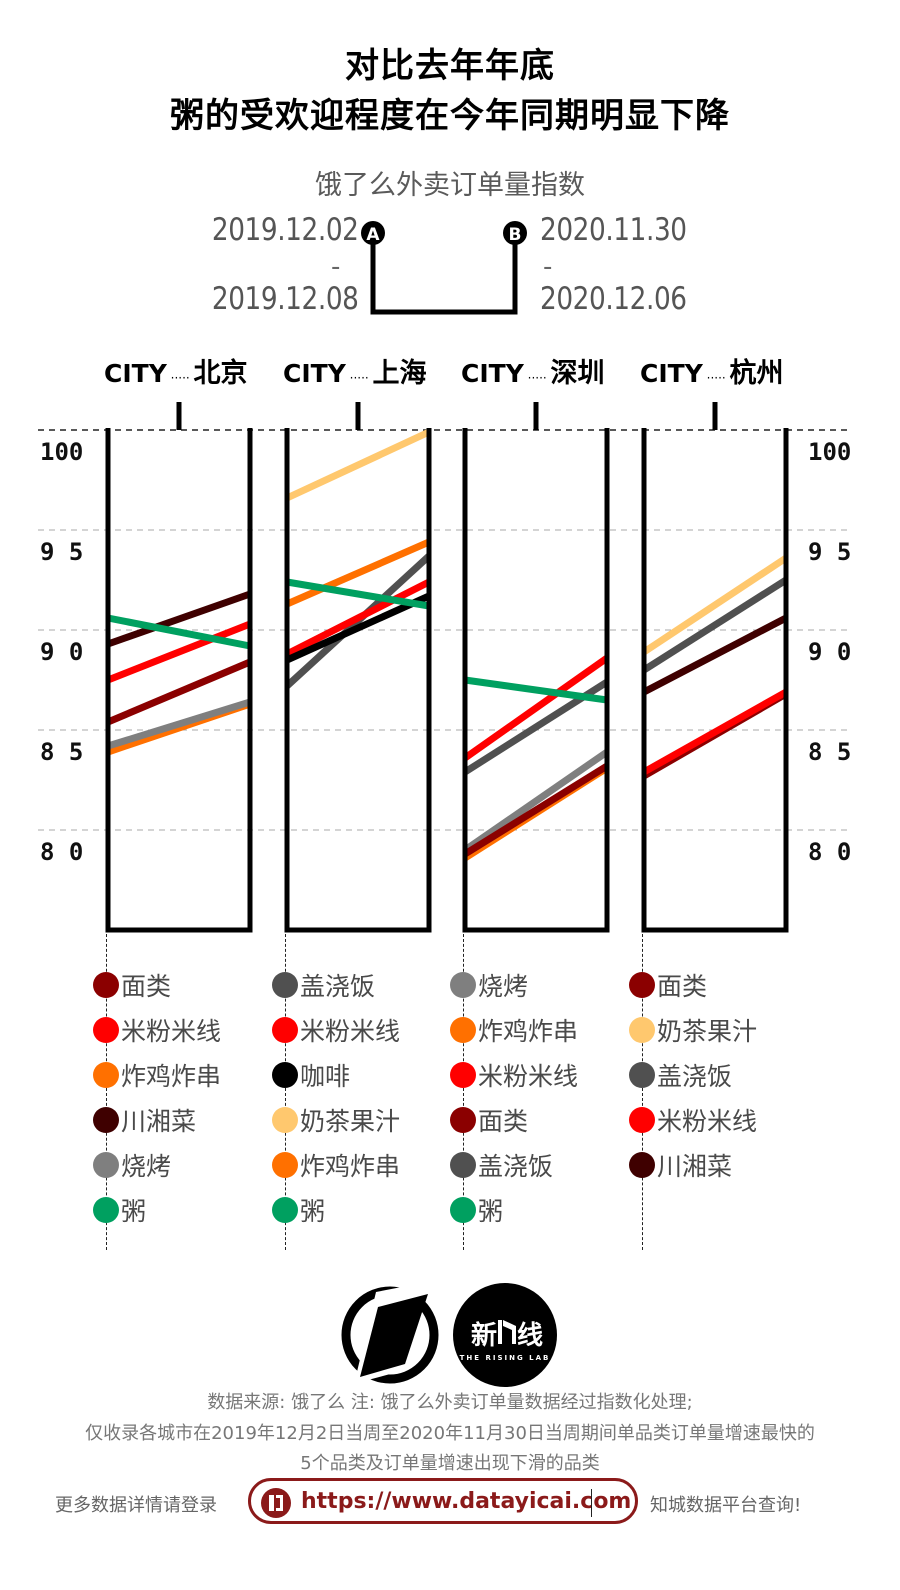  I want to click on legend-label: 咖啡, so click(325, 1076).